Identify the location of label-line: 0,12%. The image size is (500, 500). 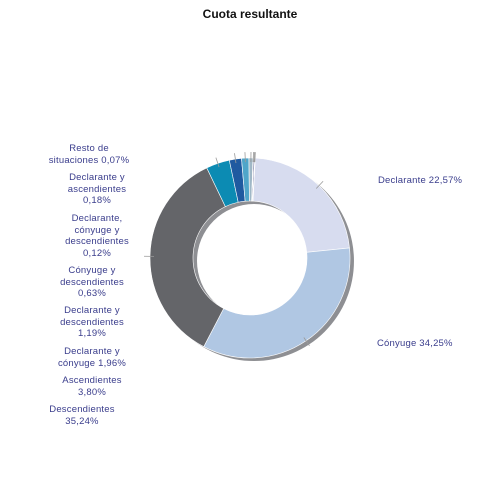
(97, 253).